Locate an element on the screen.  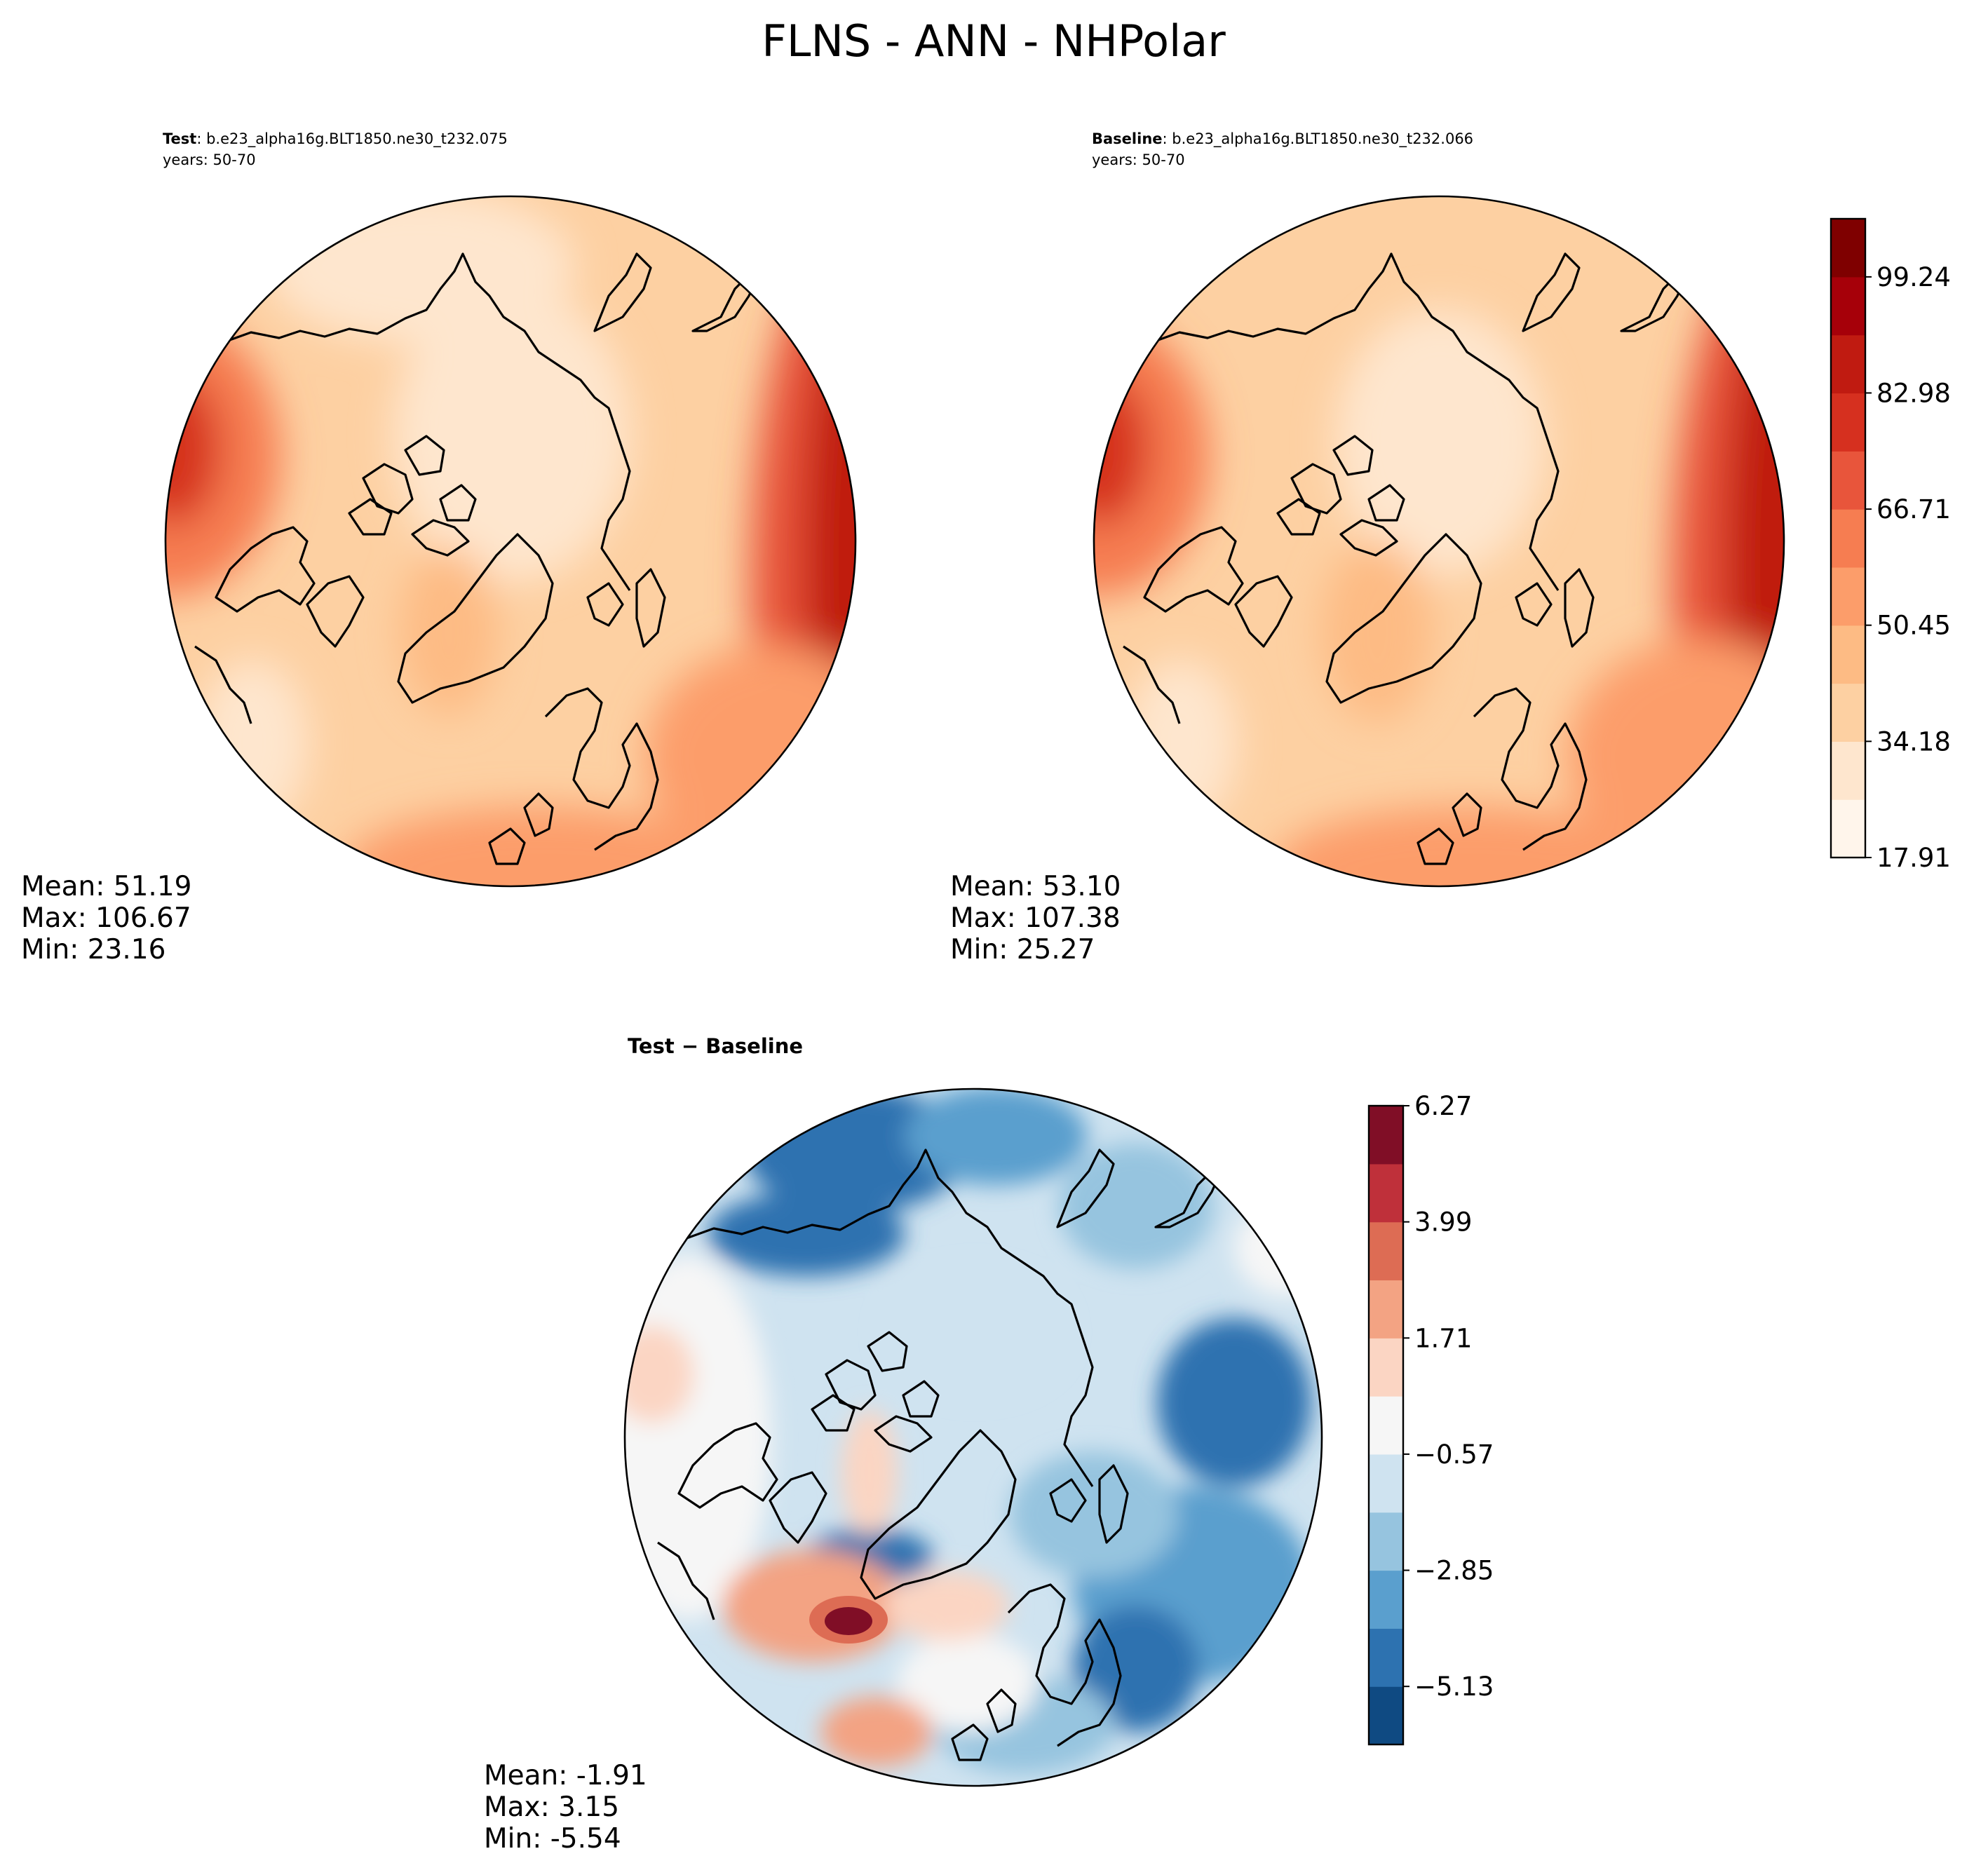
baseline-colorbar-tick-label: 66.71 is located at coordinates (1914, 509).